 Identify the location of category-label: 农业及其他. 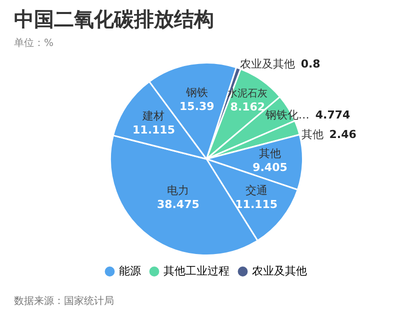
(267, 63).